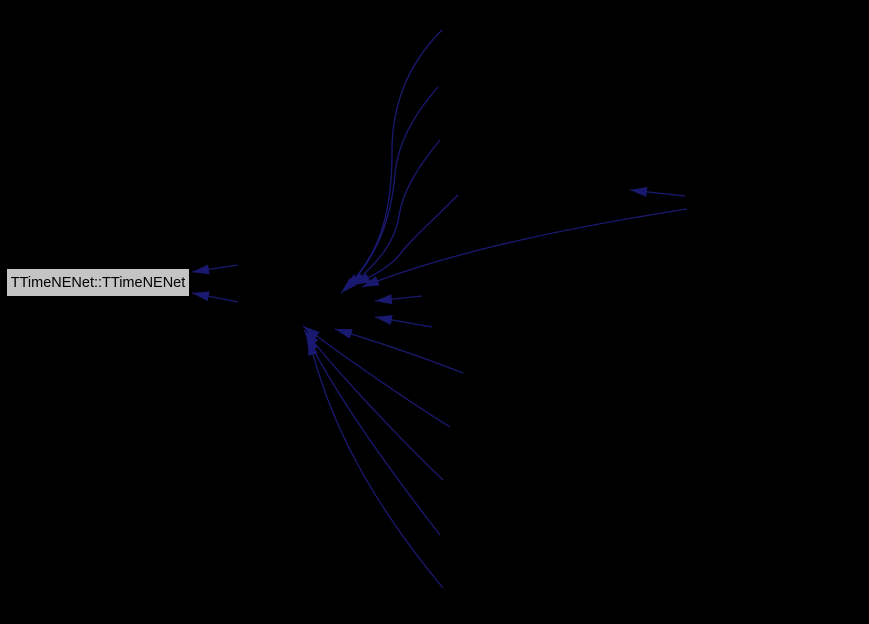 The image size is (869, 624). I want to click on edge-mid1-to-root, so click(215, 269).